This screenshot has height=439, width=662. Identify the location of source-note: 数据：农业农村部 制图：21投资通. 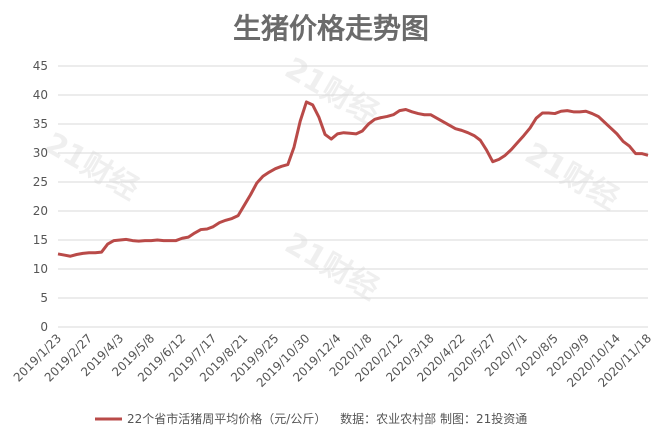
(433, 418).